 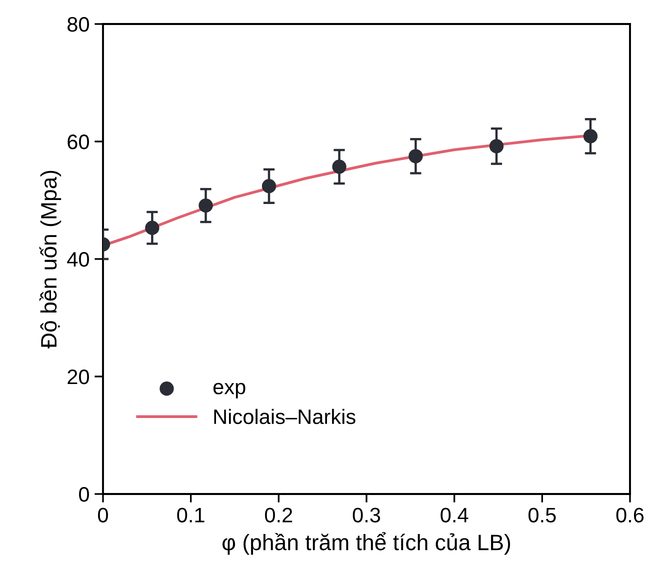 I want to click on x-tick-label: 0, so click(x=103, y=515).